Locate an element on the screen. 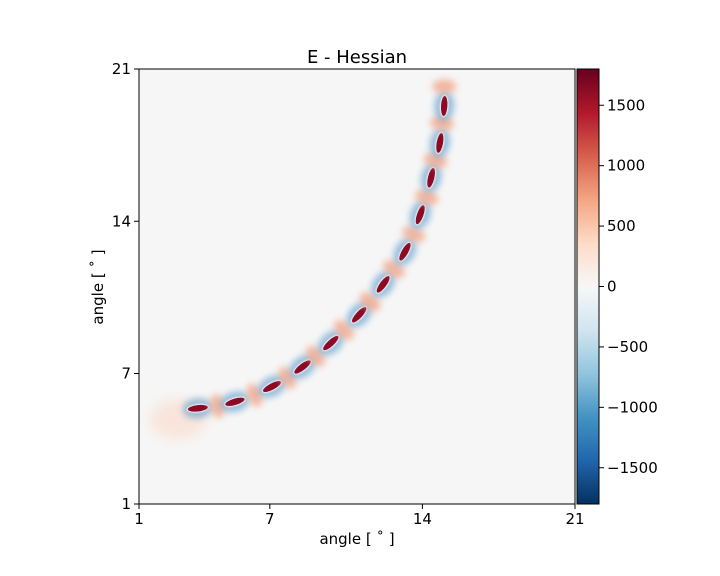 The width and height of the screenshot is (720, 576). colorbar-tick-label: −500 is located at coordinates (627, 347).